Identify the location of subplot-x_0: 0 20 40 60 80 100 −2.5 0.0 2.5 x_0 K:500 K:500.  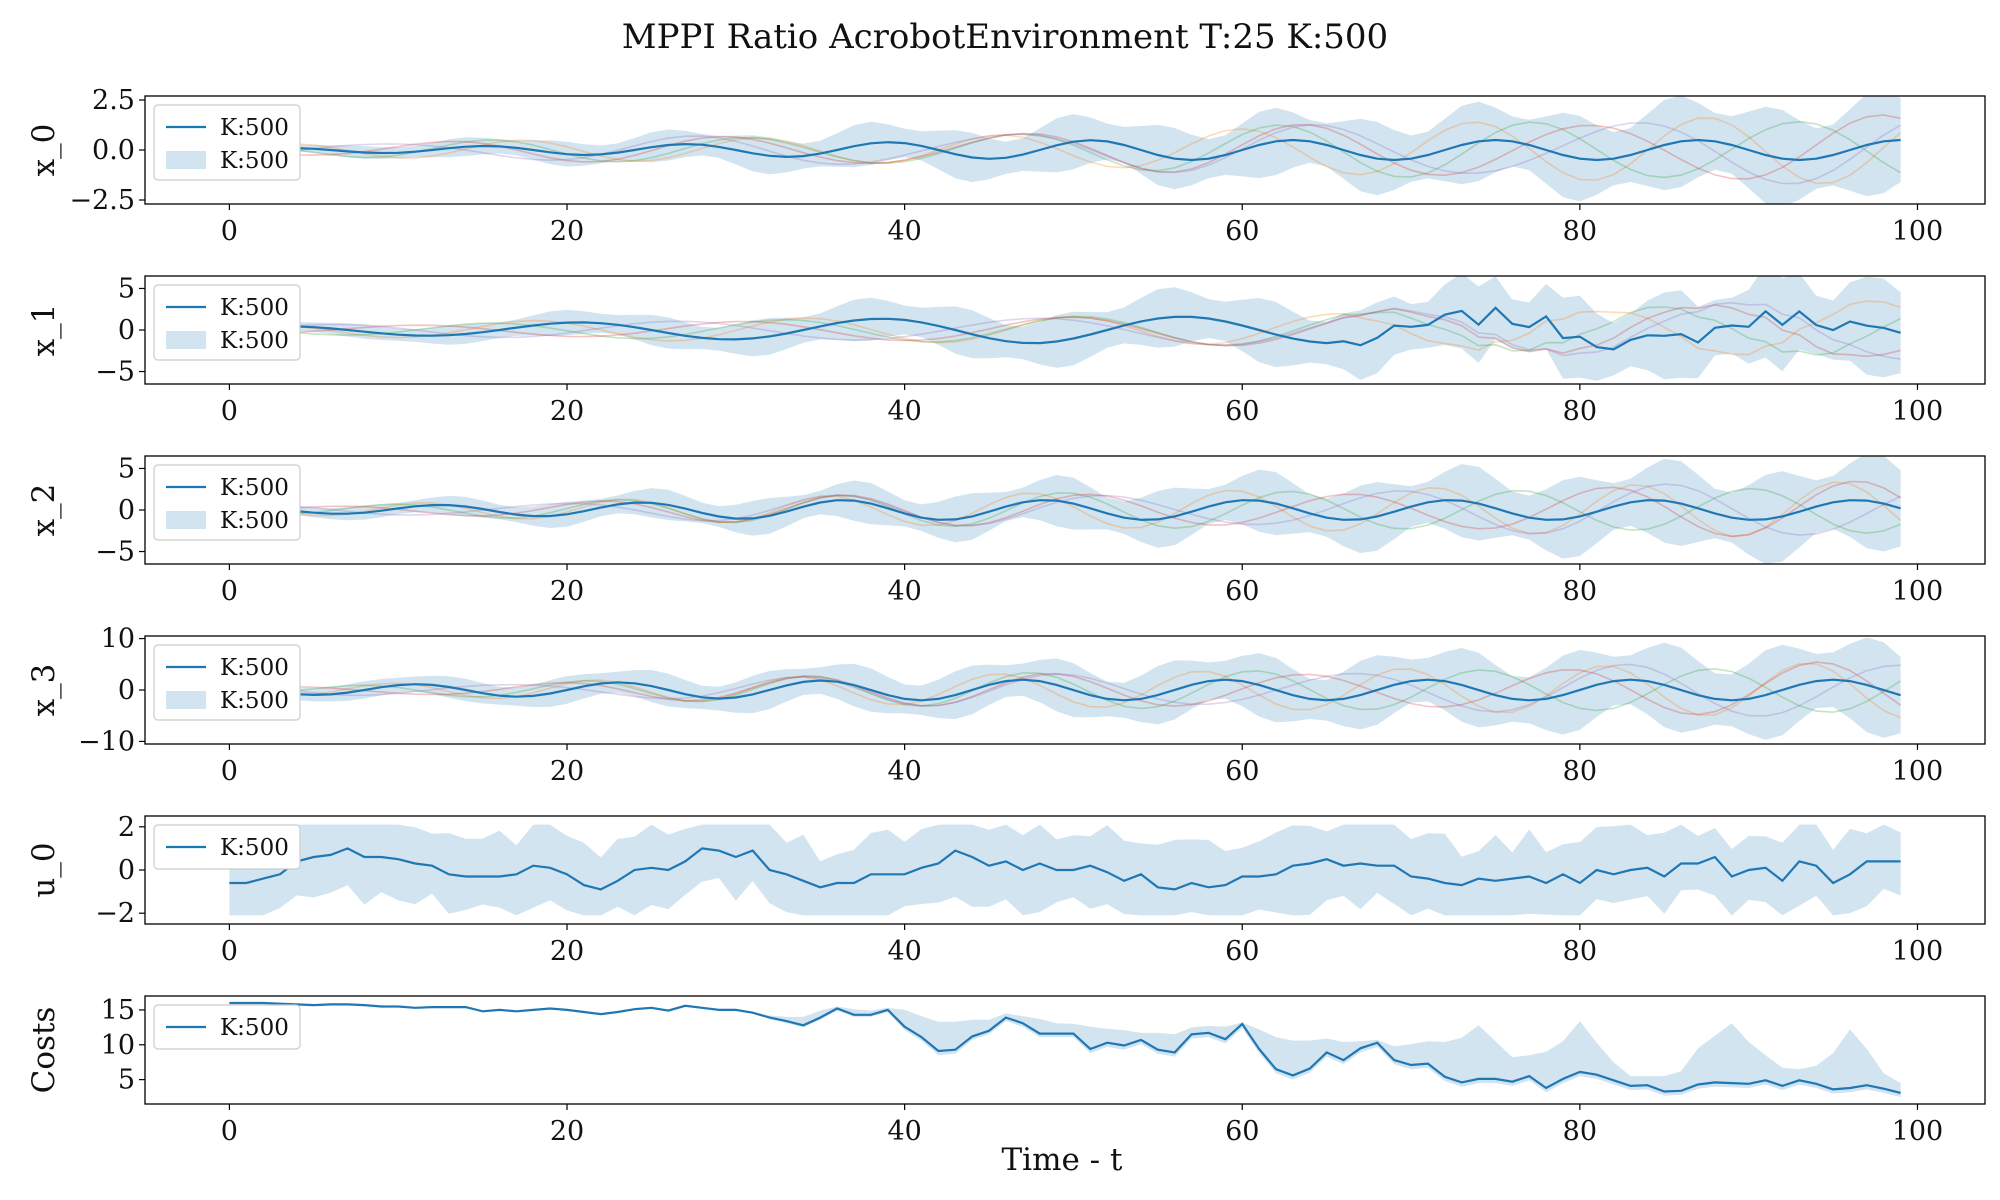
(1006, 166).